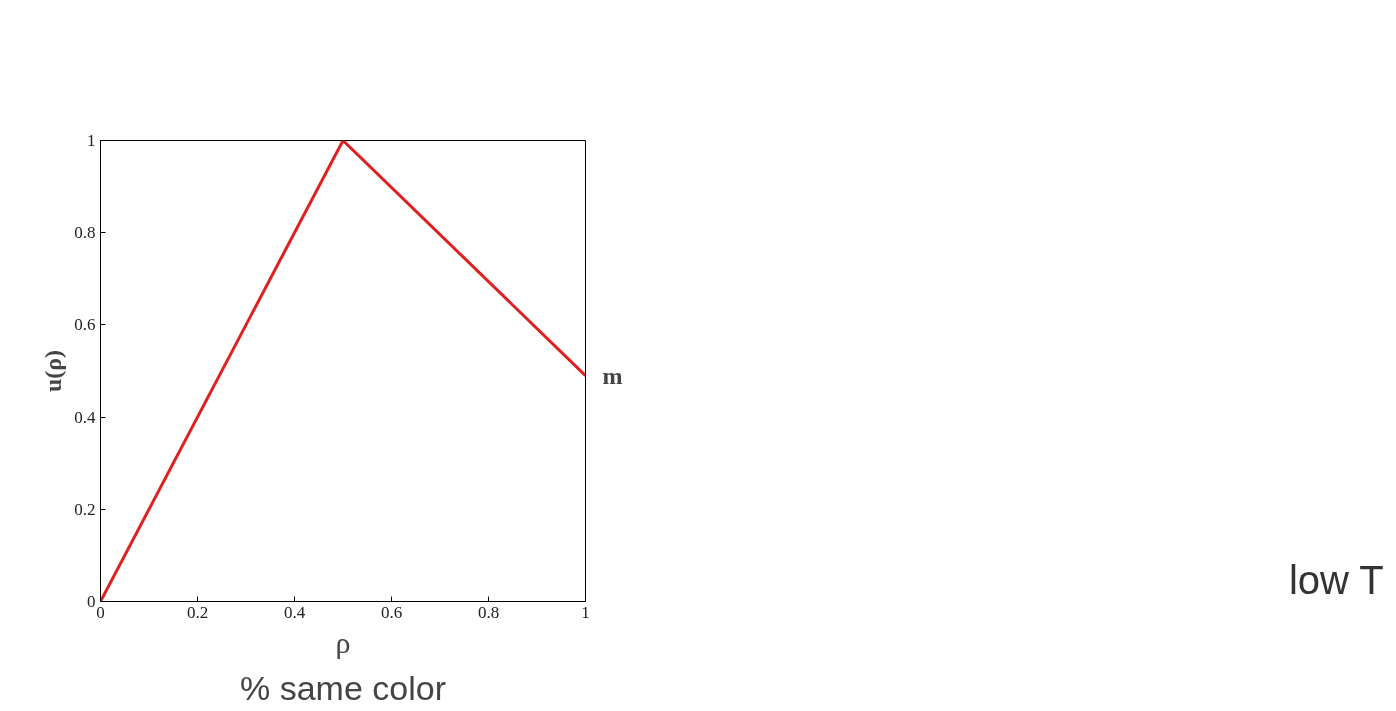 Image resolution: width=1396 pixels, height=711 pixels. I want to click on annotation: m, so click(612, 375).